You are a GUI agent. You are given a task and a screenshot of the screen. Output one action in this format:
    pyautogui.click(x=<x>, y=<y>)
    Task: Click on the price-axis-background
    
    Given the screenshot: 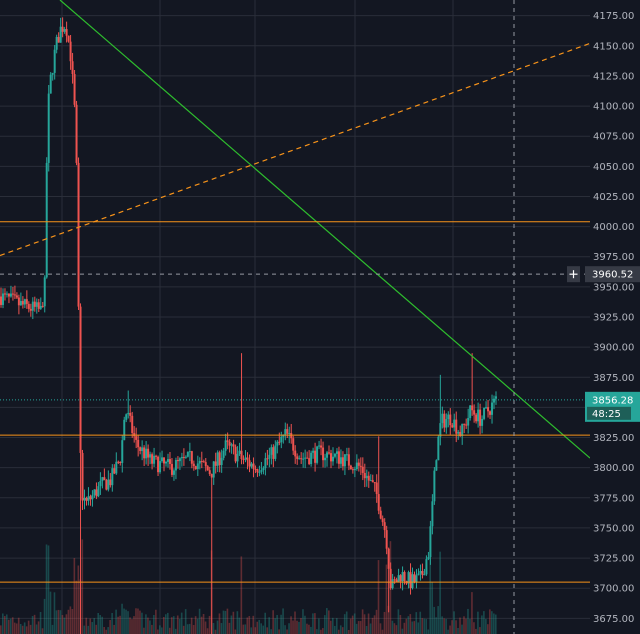 What is the action you would take?
    pyautogui.click(x=615, y=317)
    